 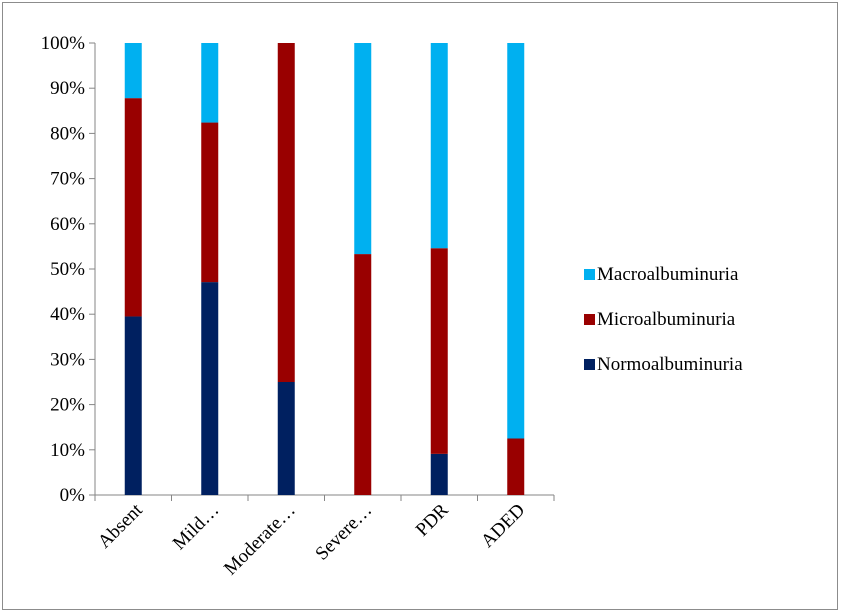 I want to click on y-axis-ticks: 0% 10% 20% 30% 40% 50% 60% 70% 80% 90% 100%, so click(x=68, y=269).